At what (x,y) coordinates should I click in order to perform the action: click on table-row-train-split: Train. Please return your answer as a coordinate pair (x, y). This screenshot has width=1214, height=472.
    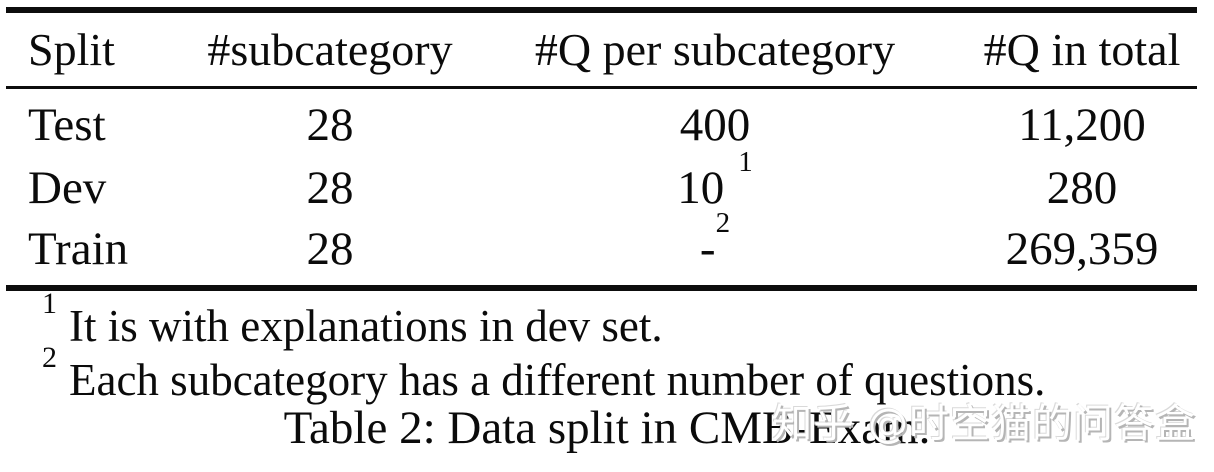
    Looking at the image, I should click on (78, 248).